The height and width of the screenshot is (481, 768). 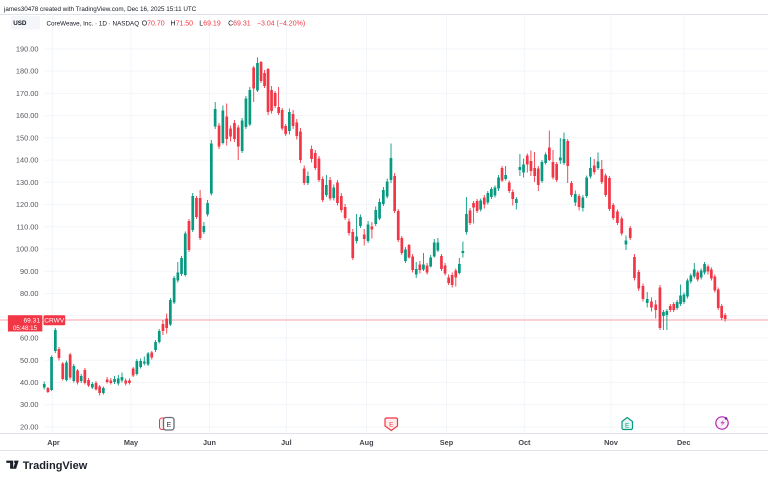 What do you see at coordinates (27, 93) in the screenshot?
I see `svg-text: 170.00` at bounding box center [27, 93].